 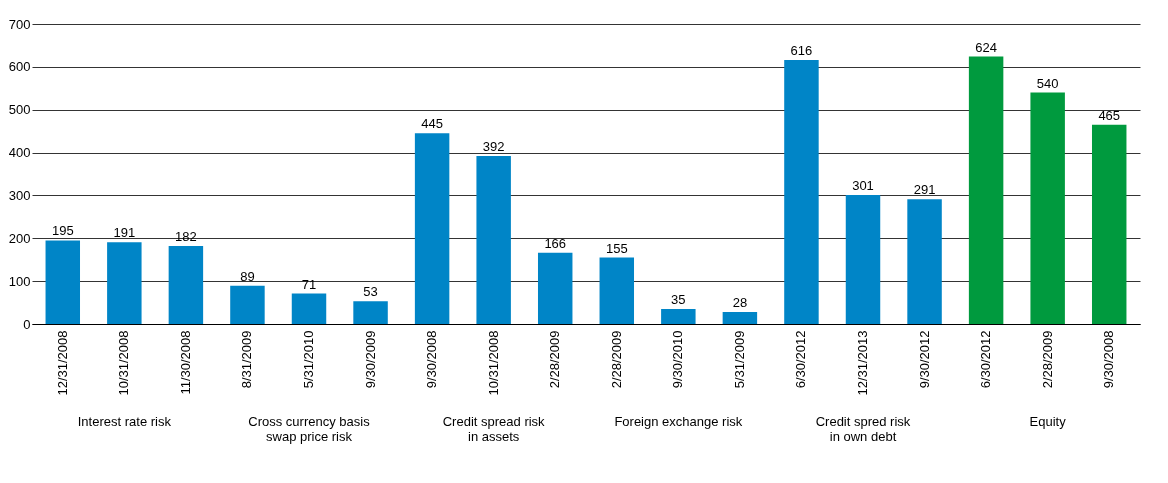 I want to click on data-label: 35, so click(x=678, y=299).